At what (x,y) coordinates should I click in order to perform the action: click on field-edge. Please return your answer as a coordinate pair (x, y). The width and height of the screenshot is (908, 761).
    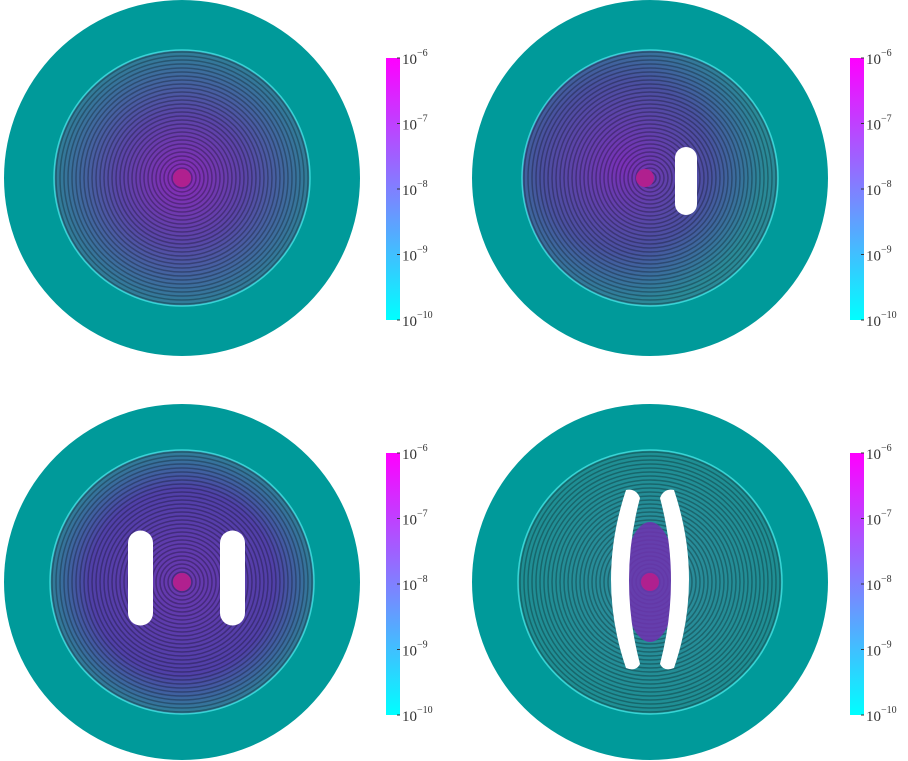
    Looking at the image, I should click on (182, 178).